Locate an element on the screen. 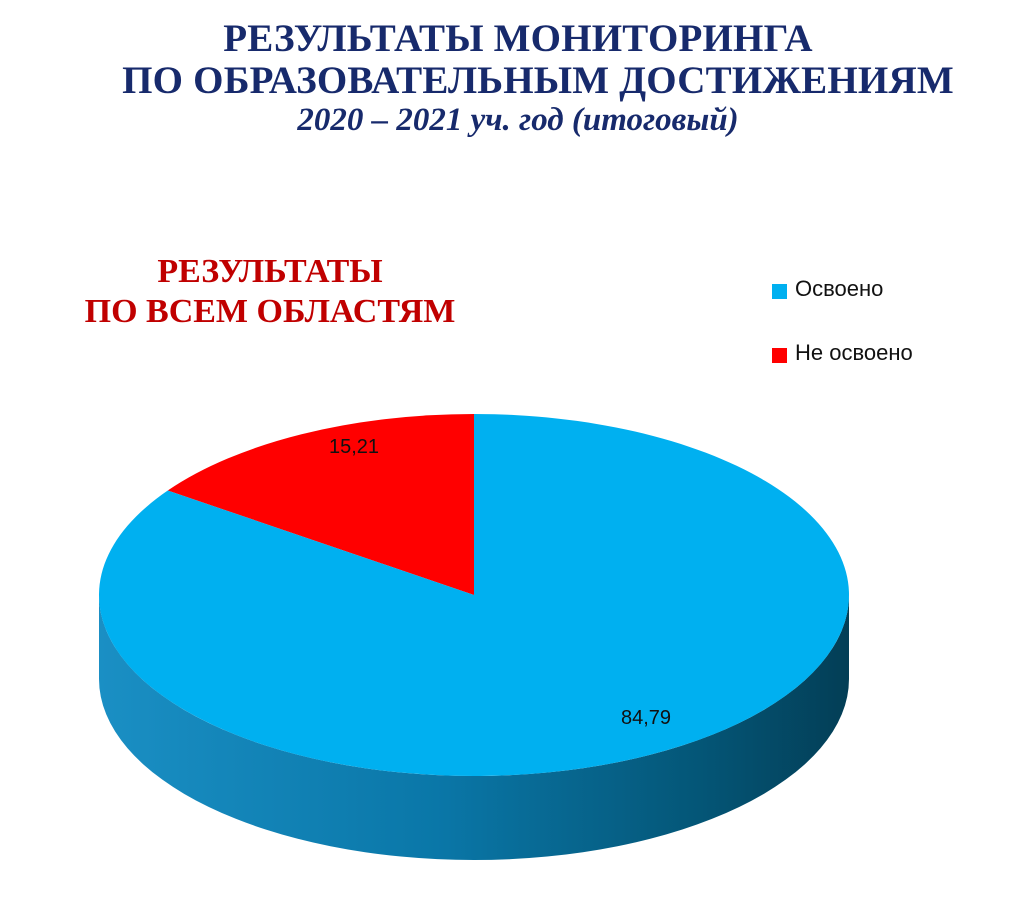 This screenshot has height=901, width=1024. chart-title: РЕЗУЛЬТАТЫ ПО ВСЕМ ОБЛАСТЯМ is located at coordinates (270, 292).